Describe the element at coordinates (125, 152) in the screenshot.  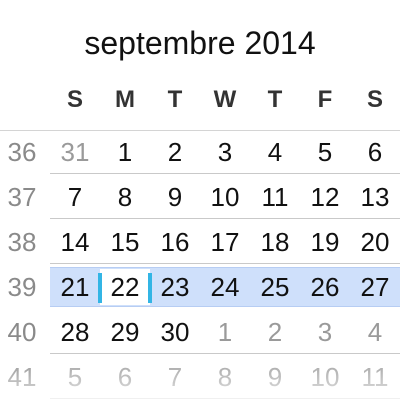
I see `day-cell: 1` at that location.